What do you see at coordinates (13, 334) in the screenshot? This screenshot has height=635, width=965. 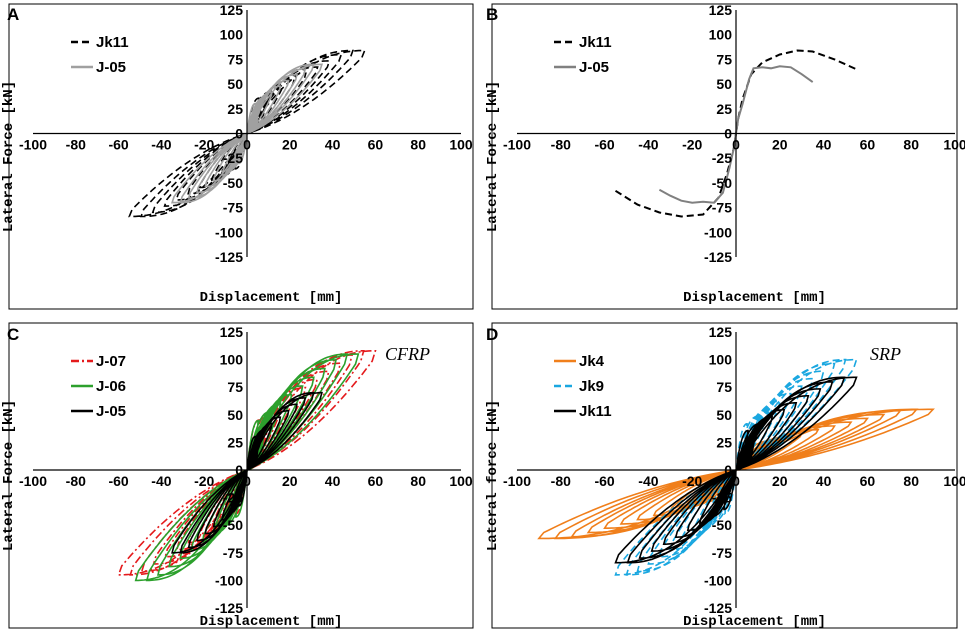 I see `panel-letter: C` at bounding box center [13, 334].